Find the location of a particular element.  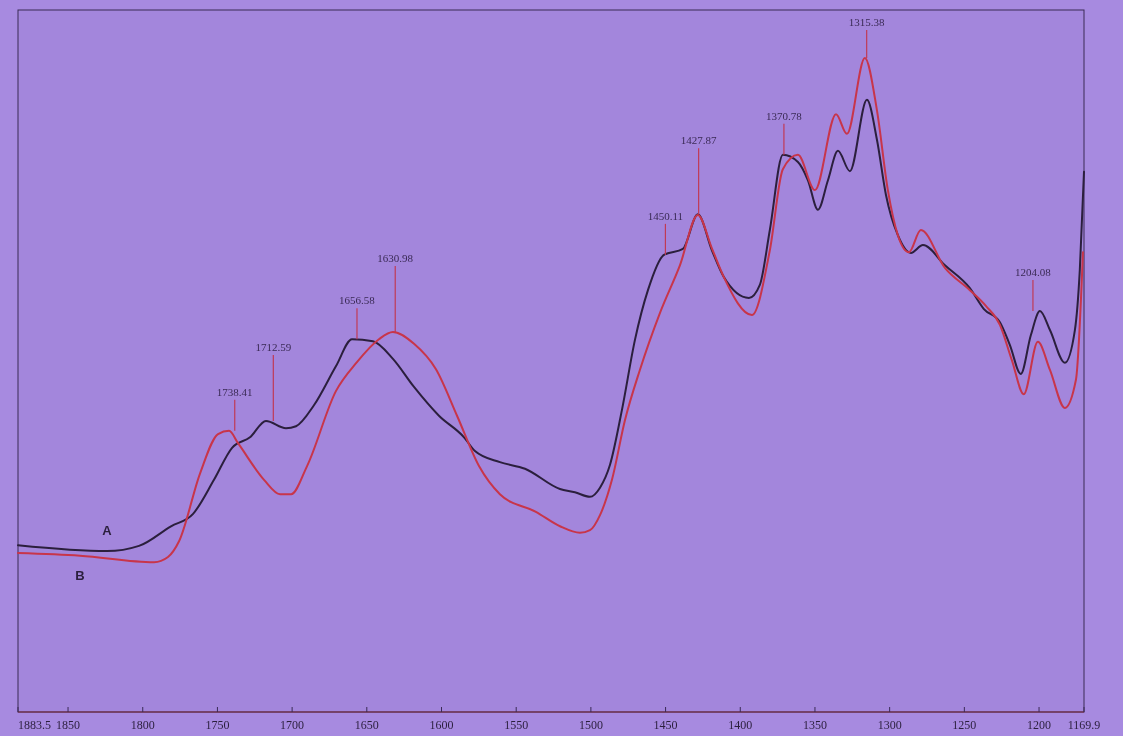

annotation: 1712.59 is located at coordinates (273, 346).